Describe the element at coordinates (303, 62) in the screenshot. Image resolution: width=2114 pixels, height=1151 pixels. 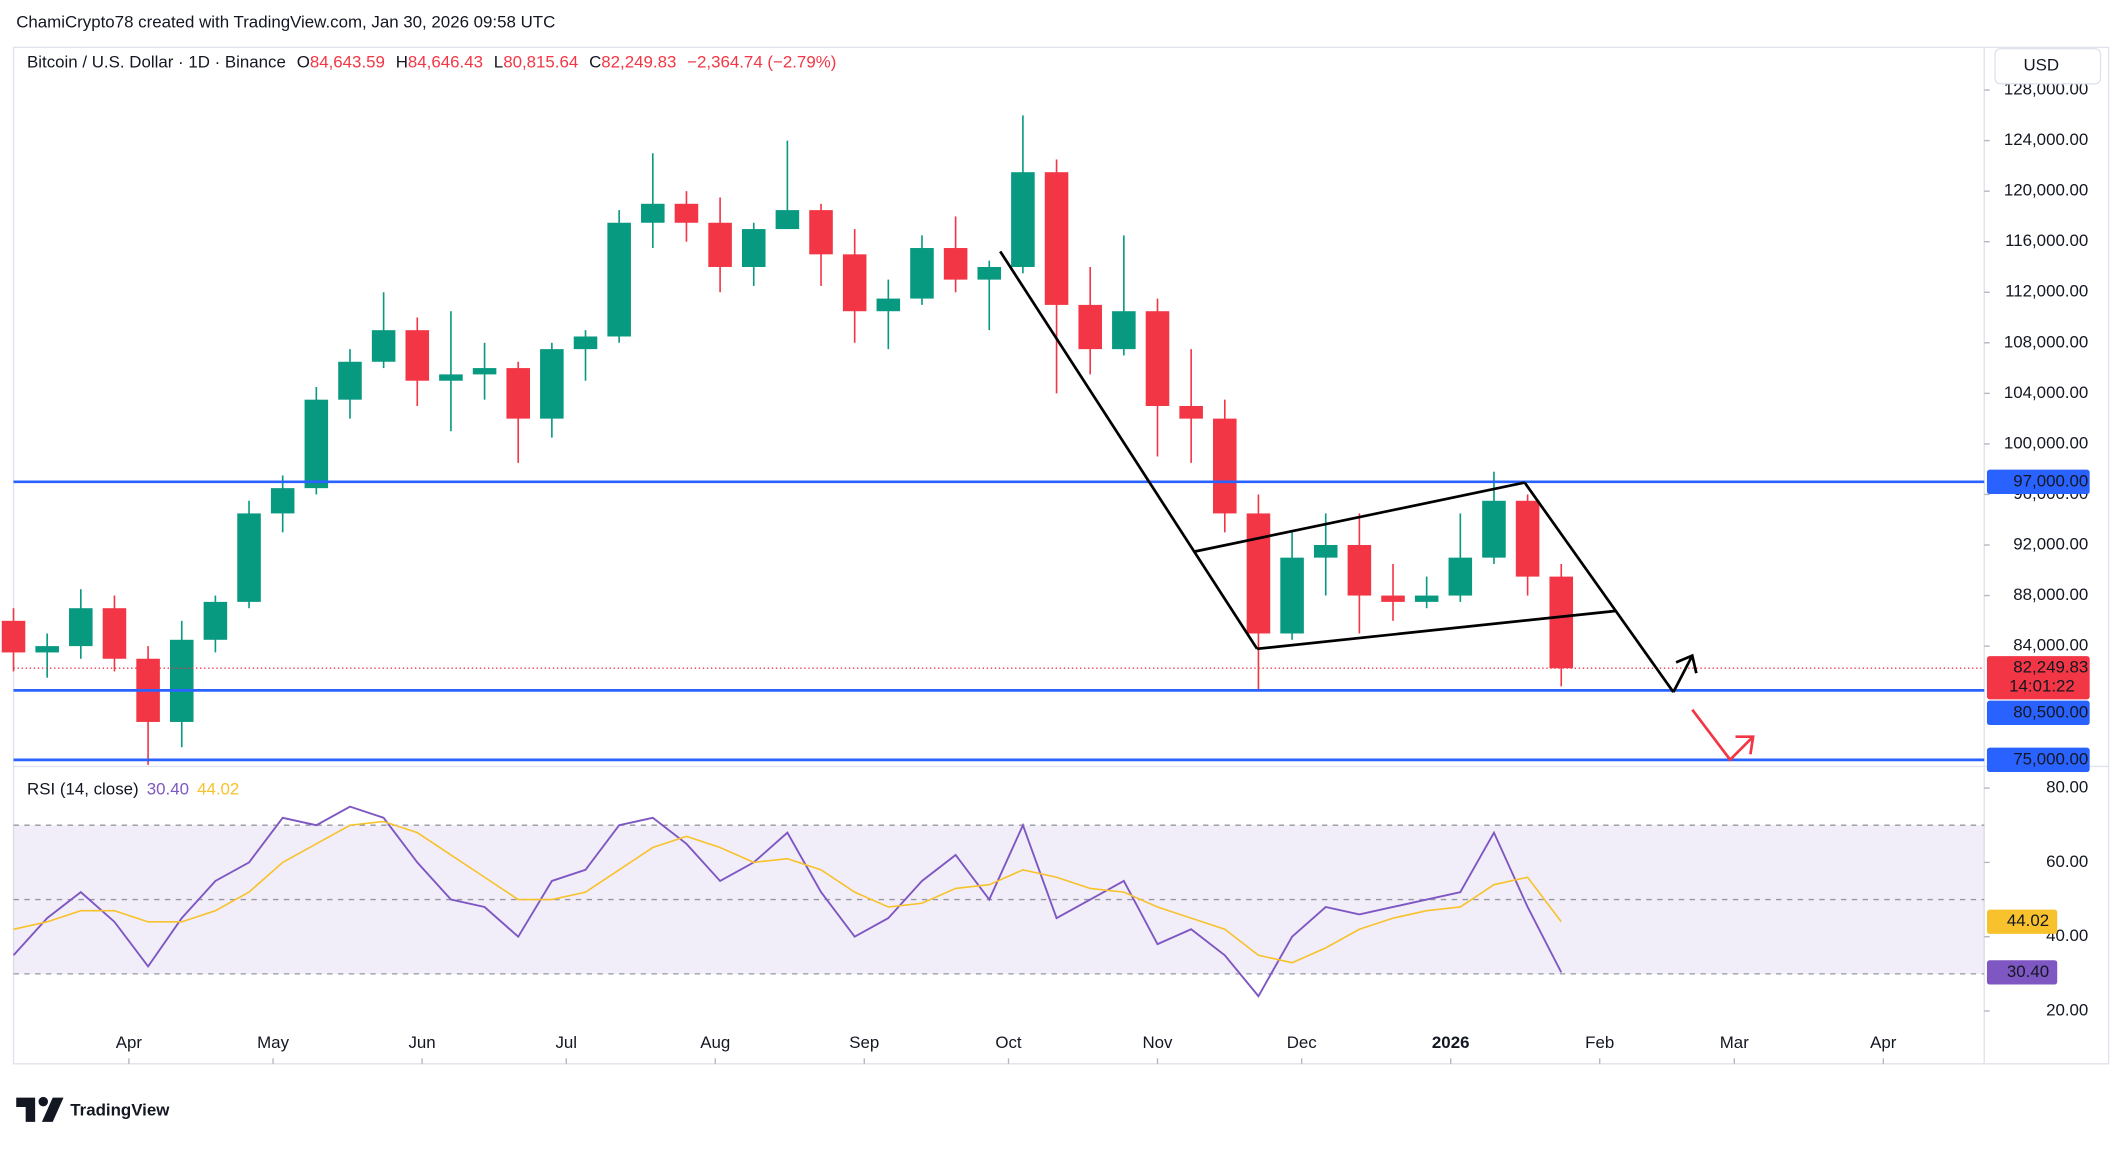
I see `ohlc-key: O` at that location.